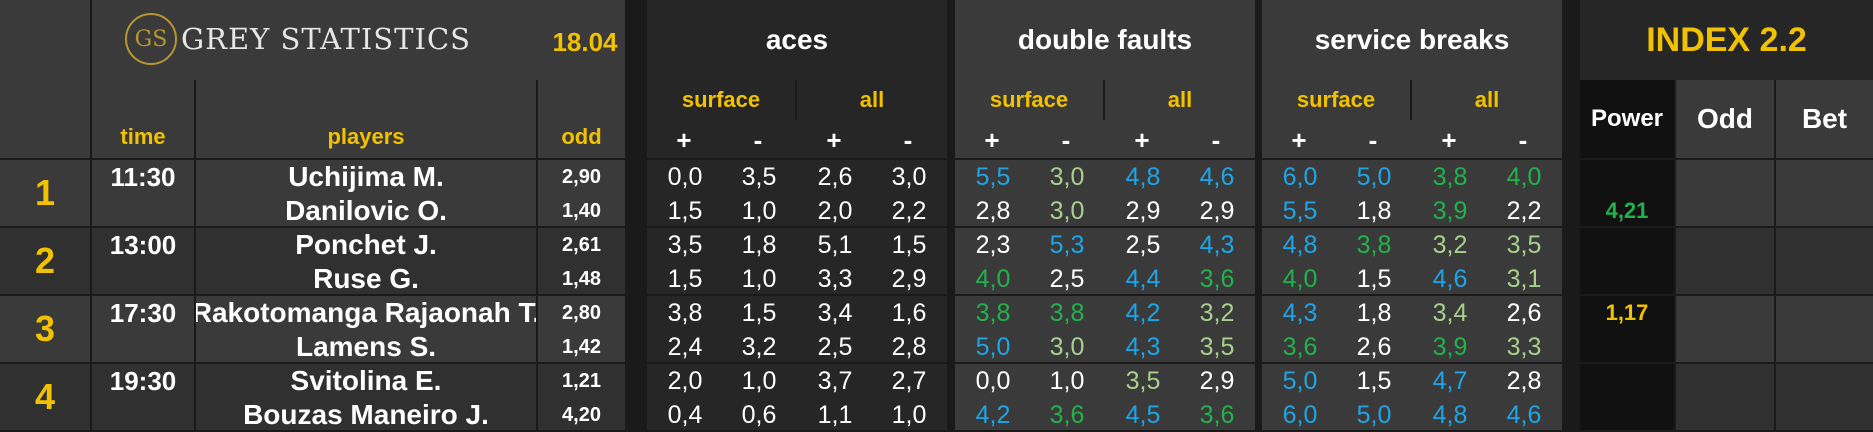  Describe the element at coordinates (585, 41) in the screenshot. I see `report-date: 18.04` at that location.